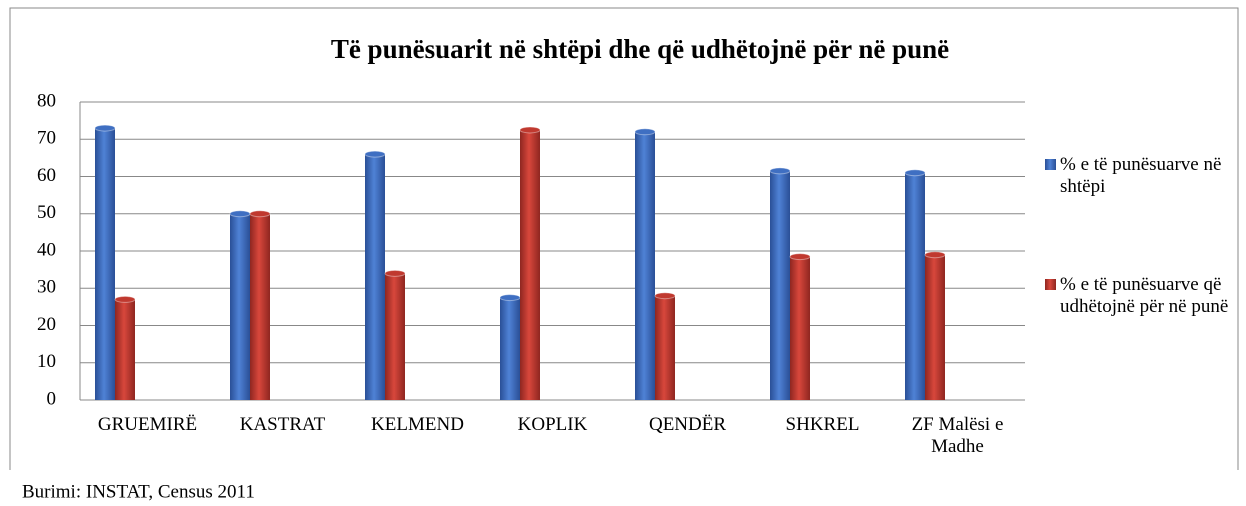  What do you see at coordinates (46, 324) in the screenshot?
I see `y-tick-label: 20` at bounding box center [46, 324].